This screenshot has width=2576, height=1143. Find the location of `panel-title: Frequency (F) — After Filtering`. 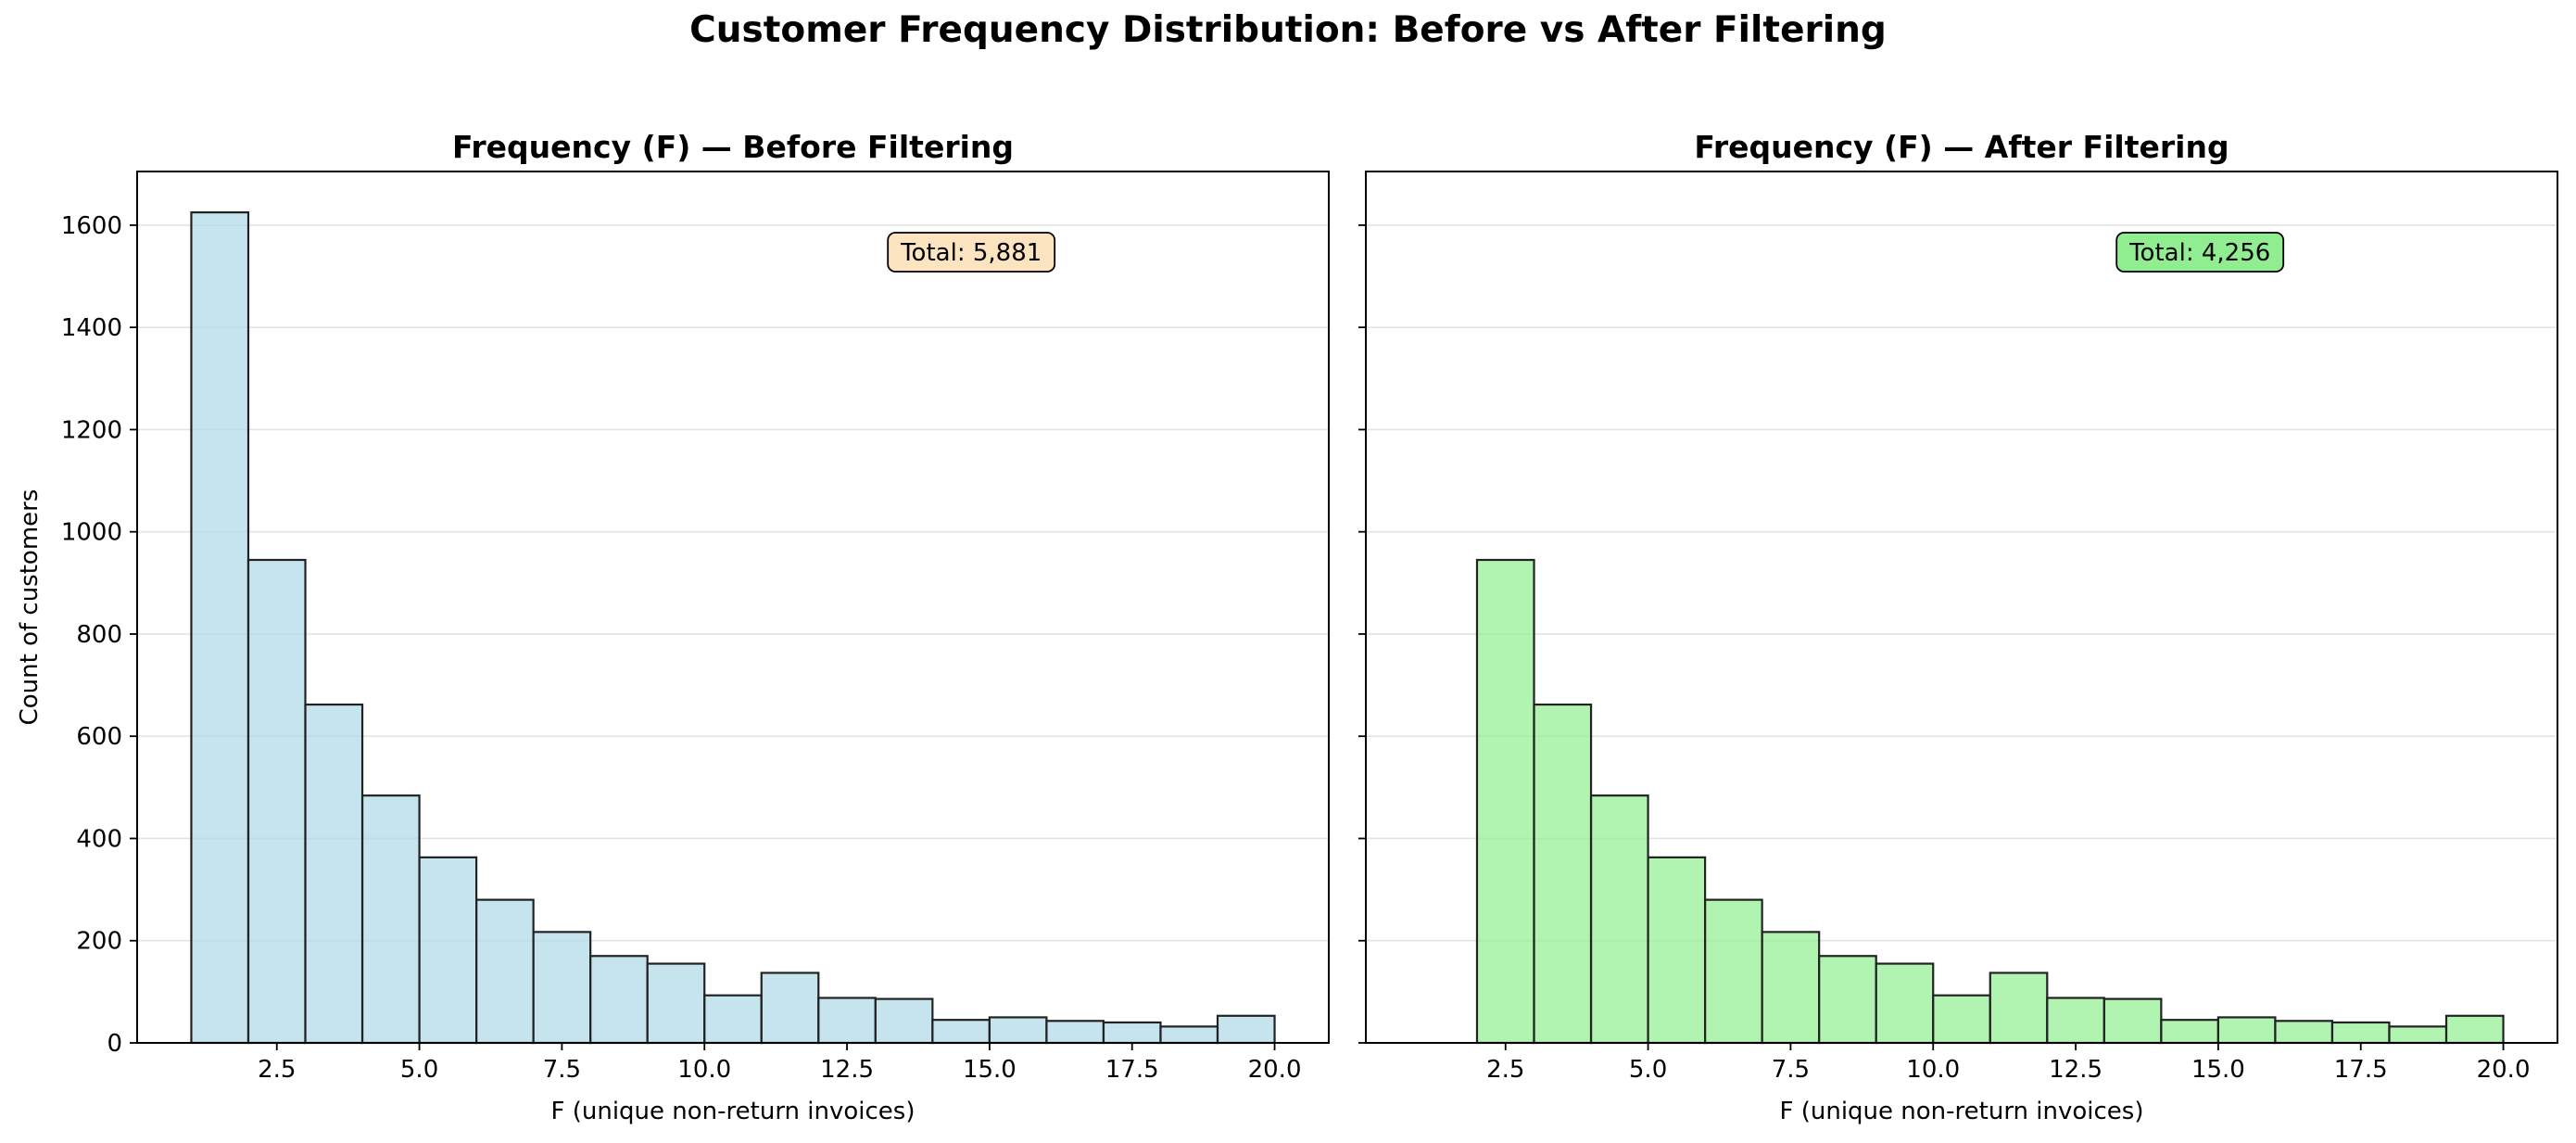

panel-title: Frequency (F) — After Filtering is located at coordinates (1961, 147).